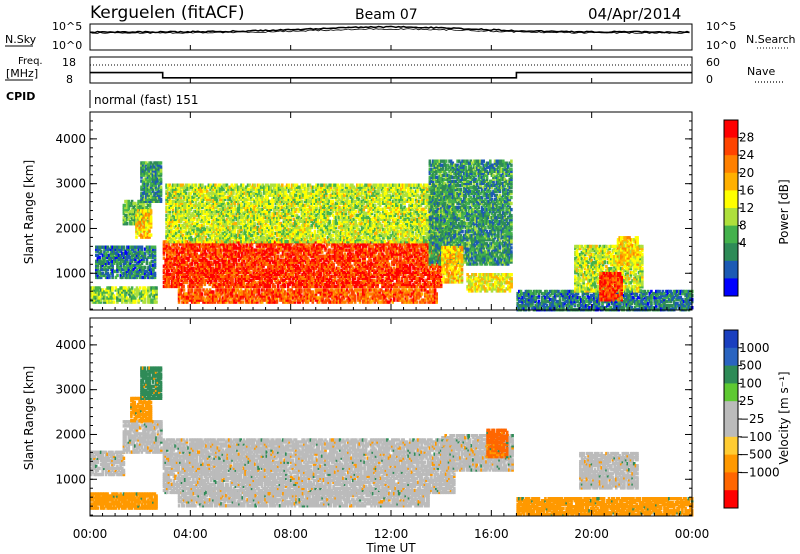 The height and width of the screenshot is (554, 800). I want to click on nave-tick-top: 60, so click(713, 62).